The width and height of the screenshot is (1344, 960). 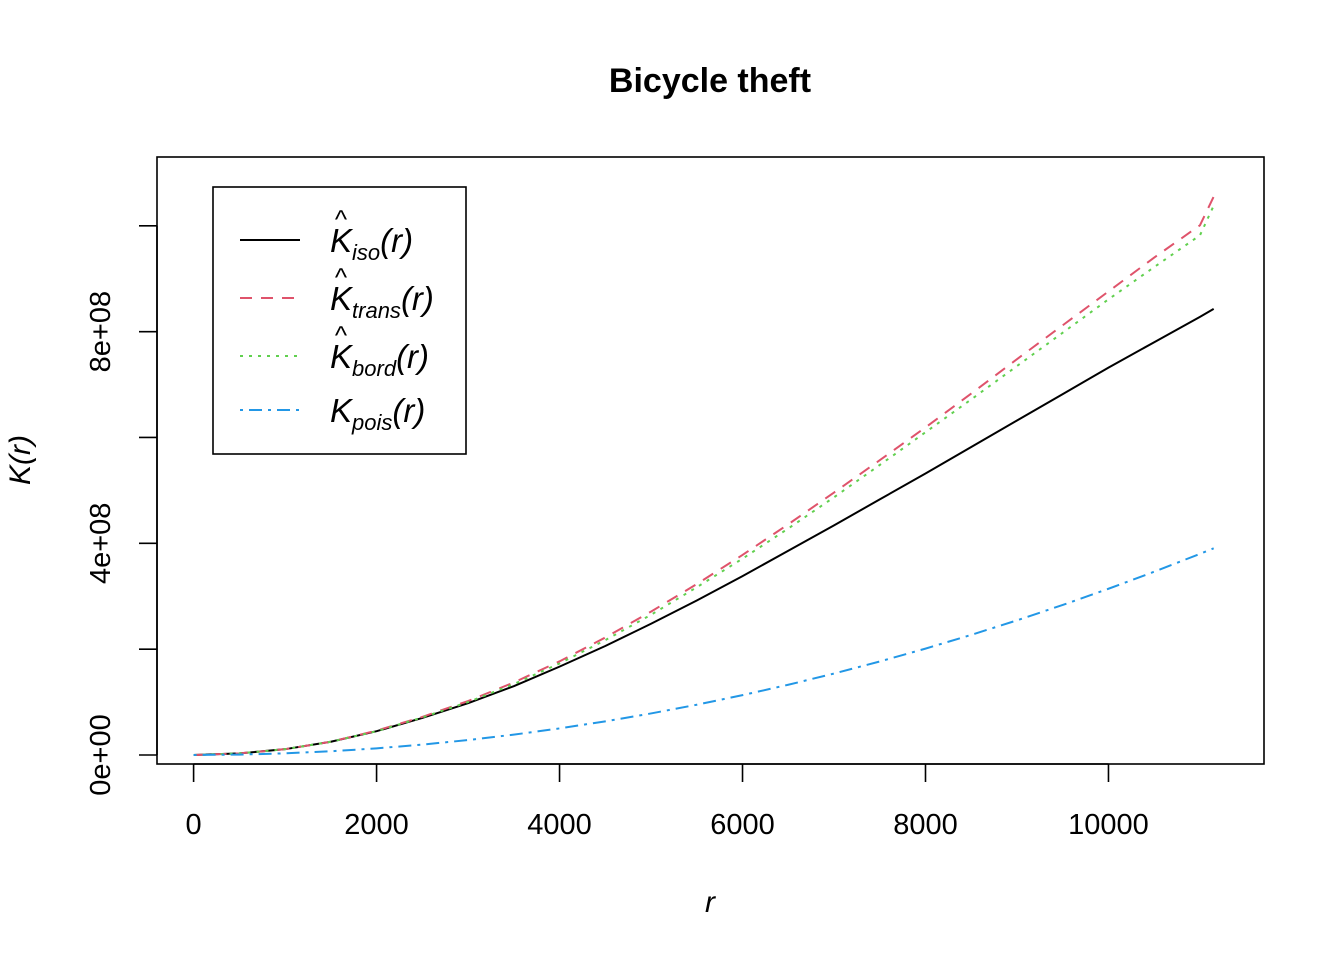 I want to click on legend-label-pois: Kpois(r), so click(x=377, y=413).